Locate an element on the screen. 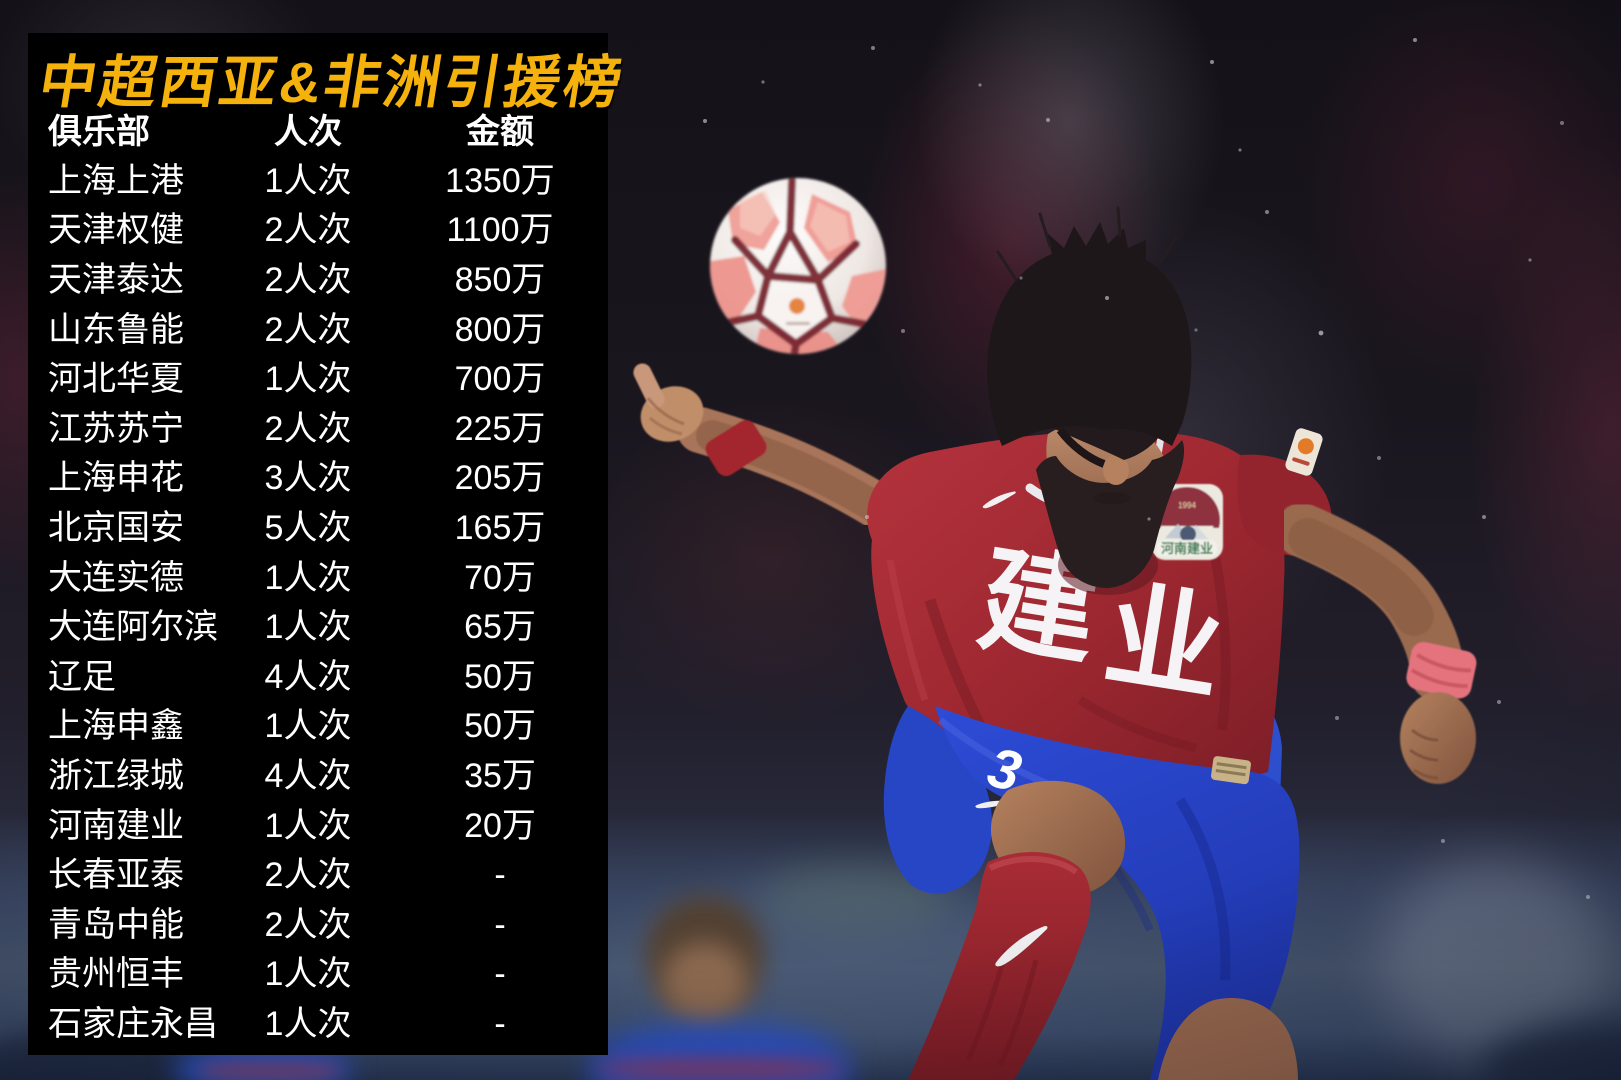  table-row: 北京国安 5人次 165万 is located at coordinates (318, 528).